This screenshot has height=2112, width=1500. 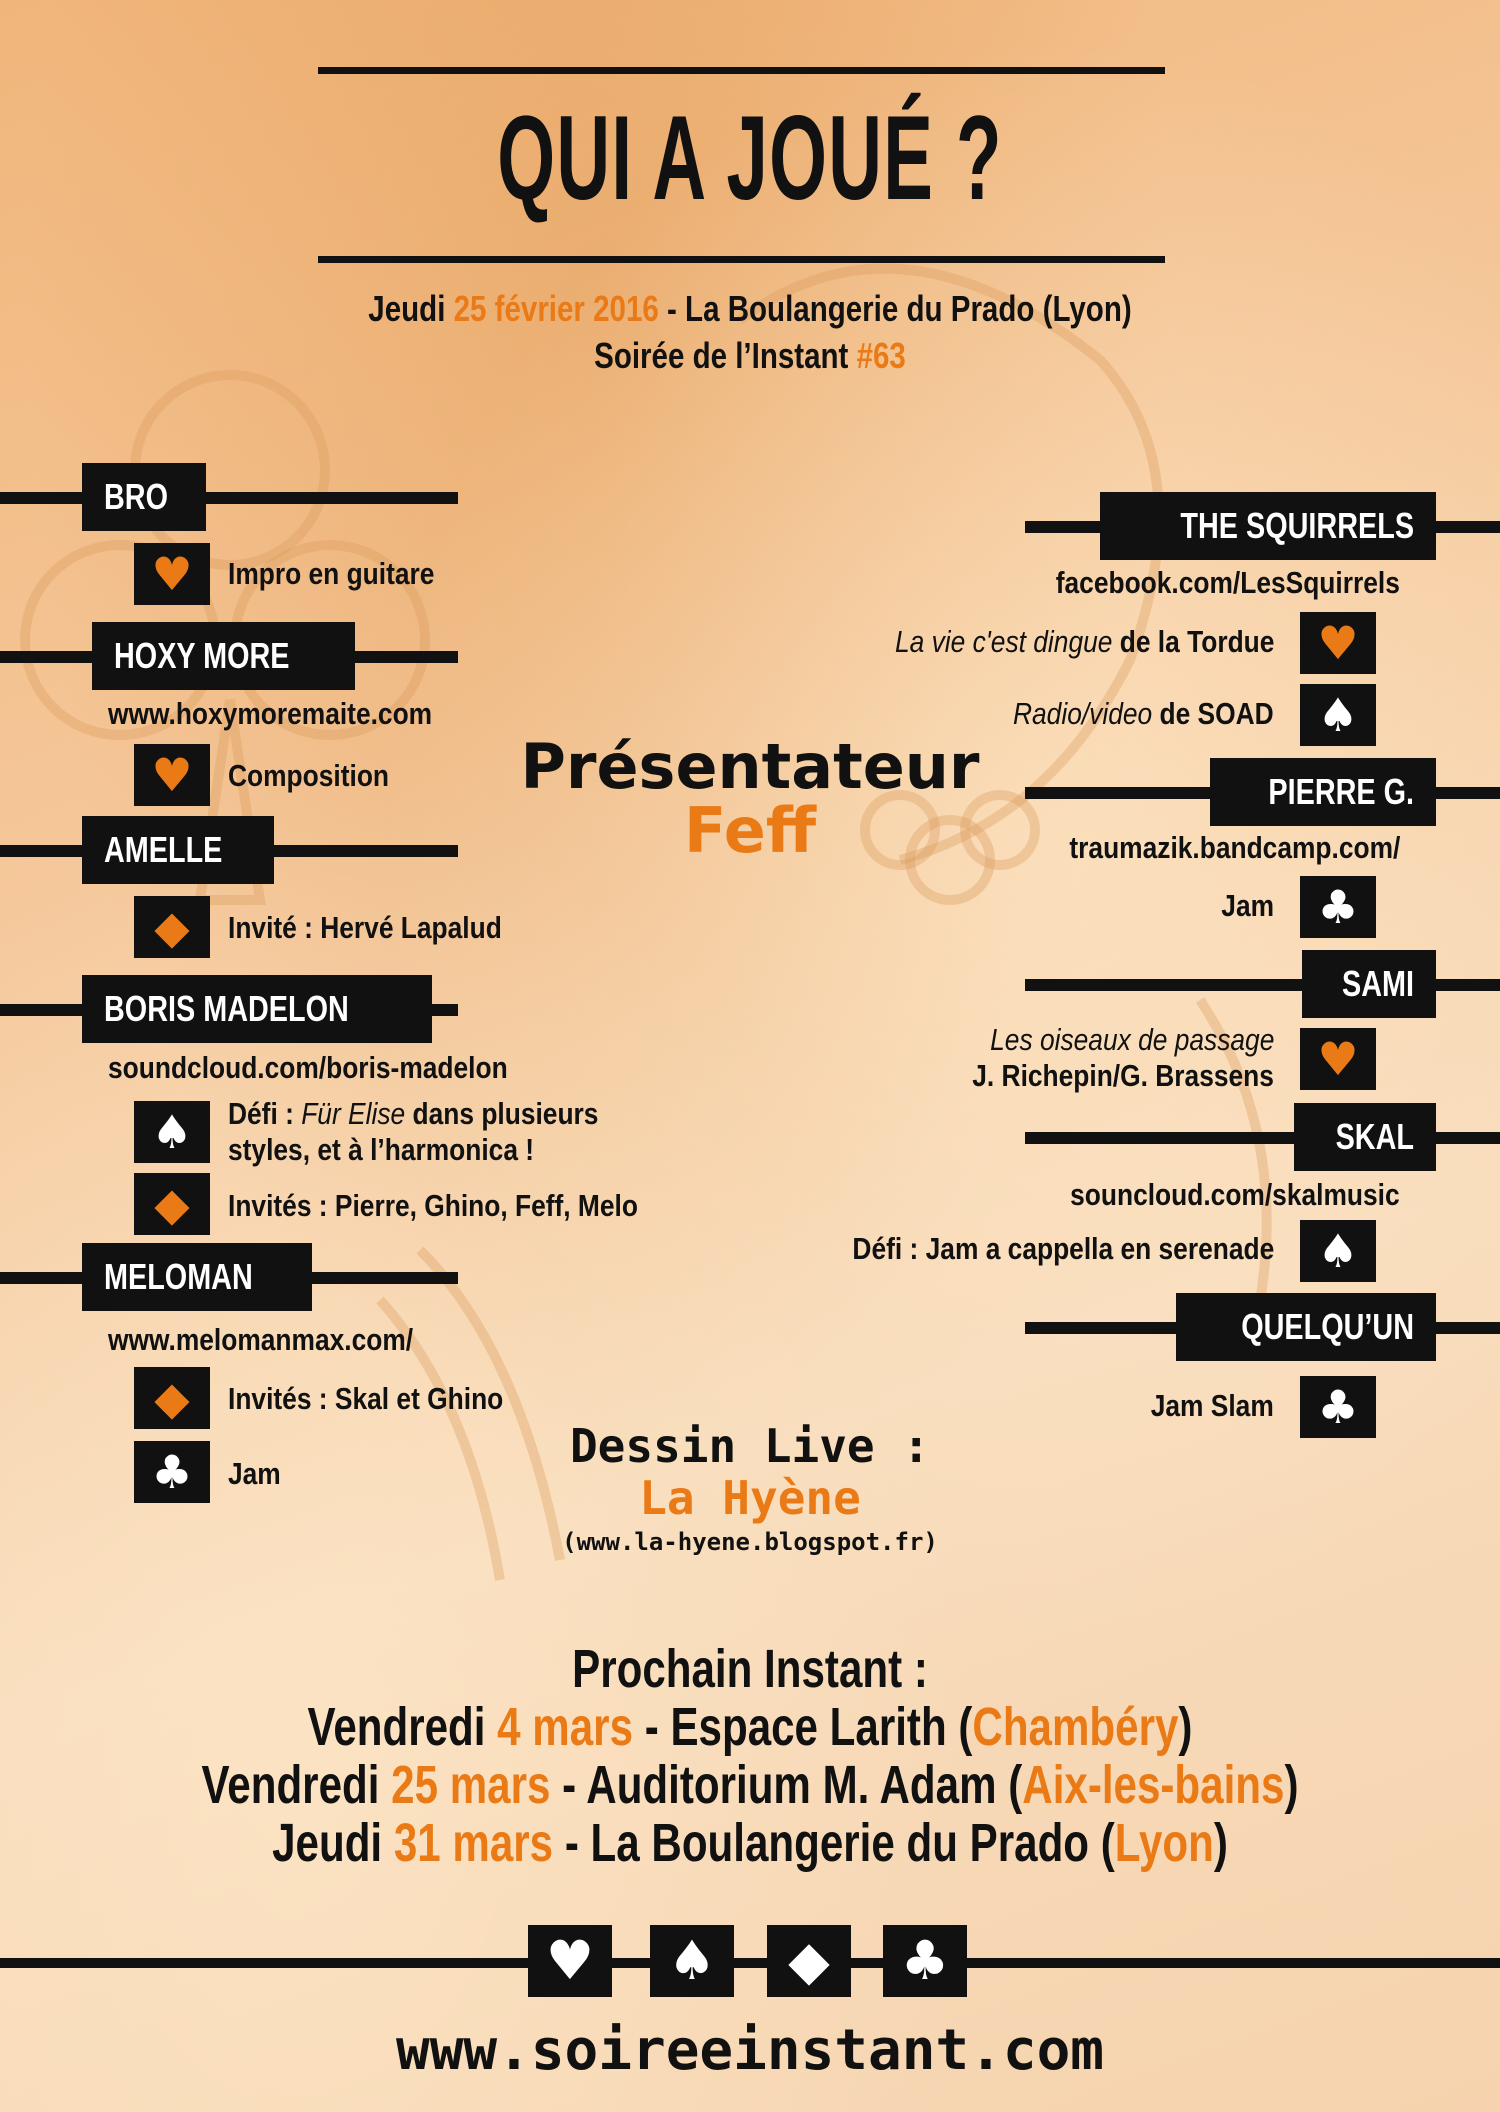 What do you see at coordinates (1212, 1405) in the screenshot?
I see `quelquun-item: Jam Slam` at bounding box center [1212, 1405].